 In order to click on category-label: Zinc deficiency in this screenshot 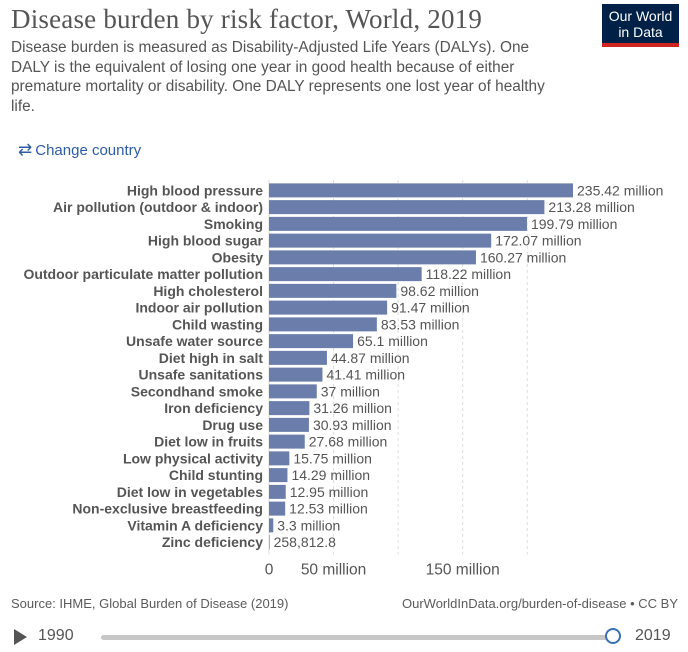, I will do `click(212, 542)`.